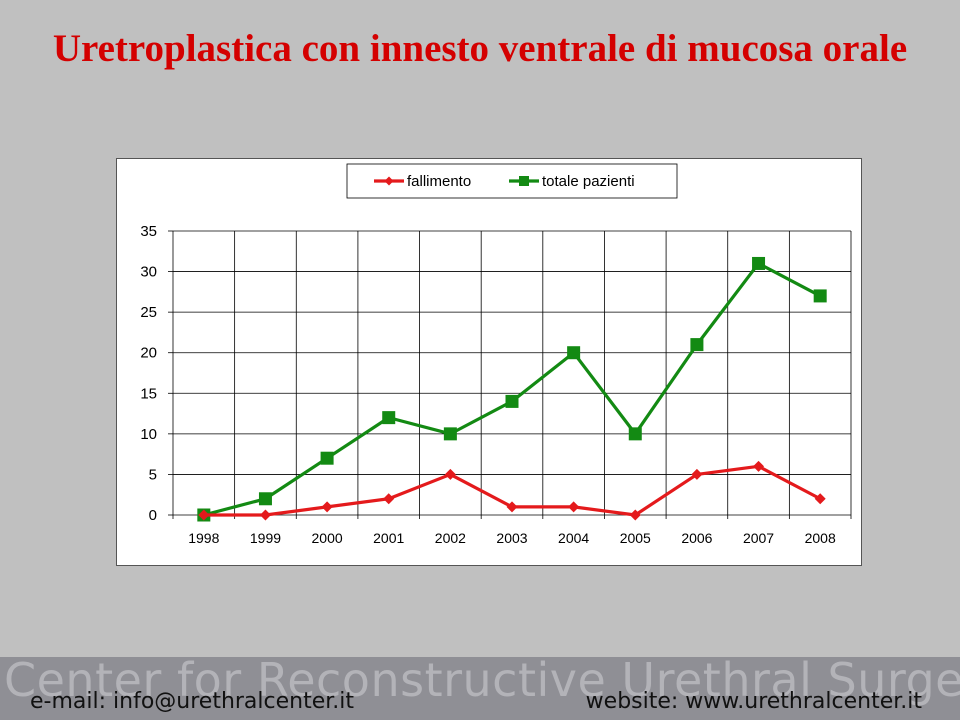 Image resolution: width=960 pixels, height=720 pixels. Describe the element at coordinates (148, 272) in the screenshot. I see `y-tick-label: 30` at that location.